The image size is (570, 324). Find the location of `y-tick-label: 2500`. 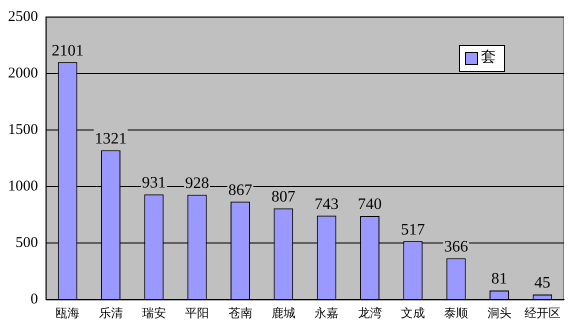

y-tick-label: 2500 is located at coordinates (23, 16).